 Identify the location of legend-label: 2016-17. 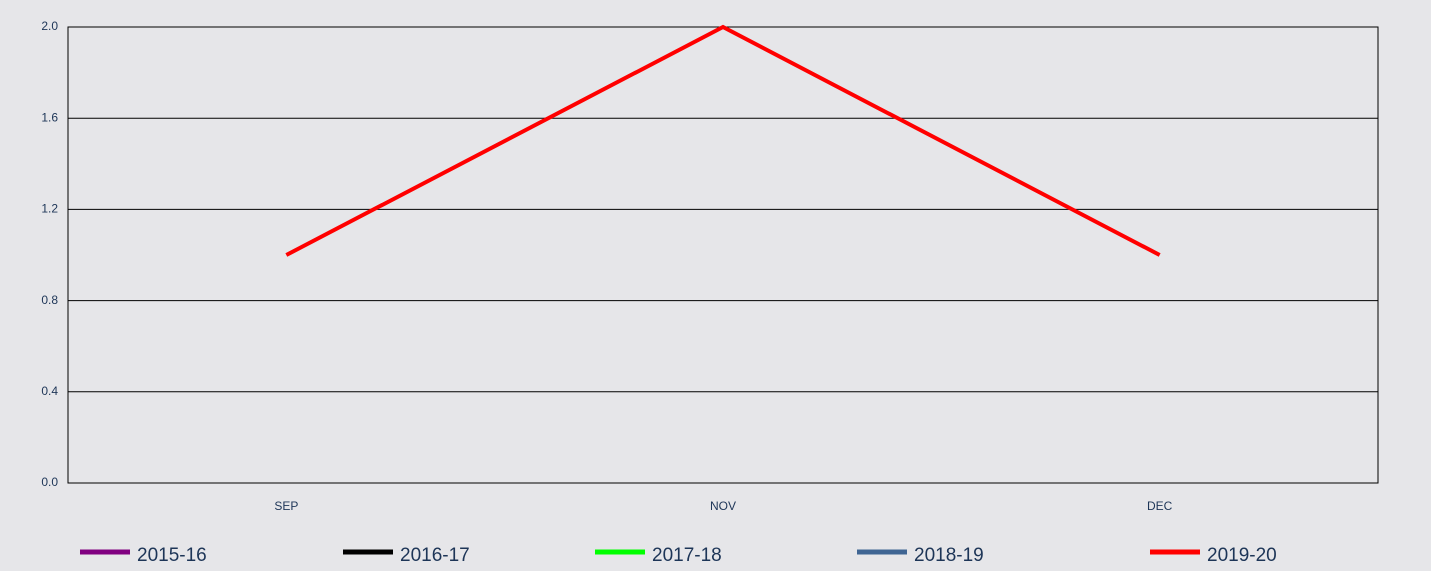
(435, 555).